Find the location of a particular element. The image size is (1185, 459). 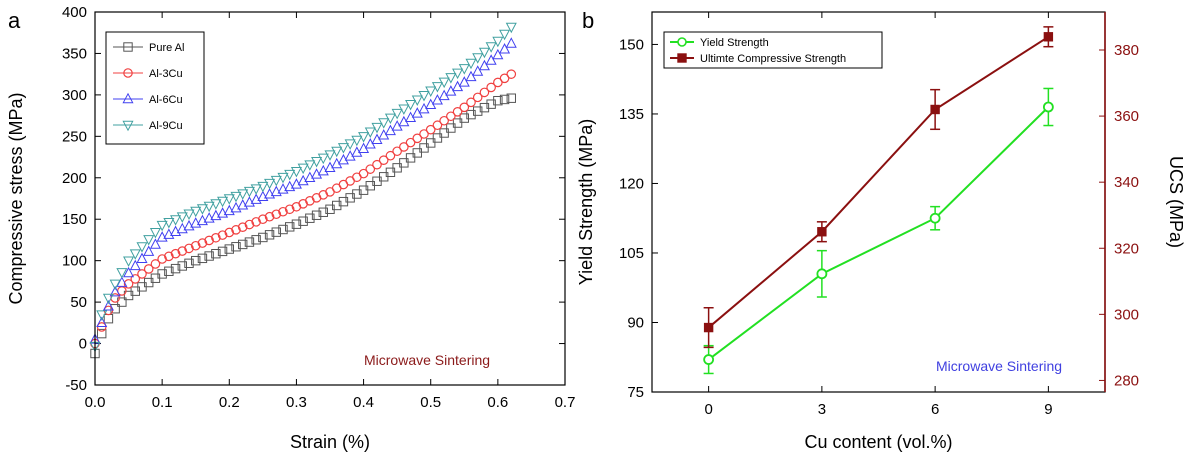

right-y-tick-label: 280 is located at coordinates (1126, 380).